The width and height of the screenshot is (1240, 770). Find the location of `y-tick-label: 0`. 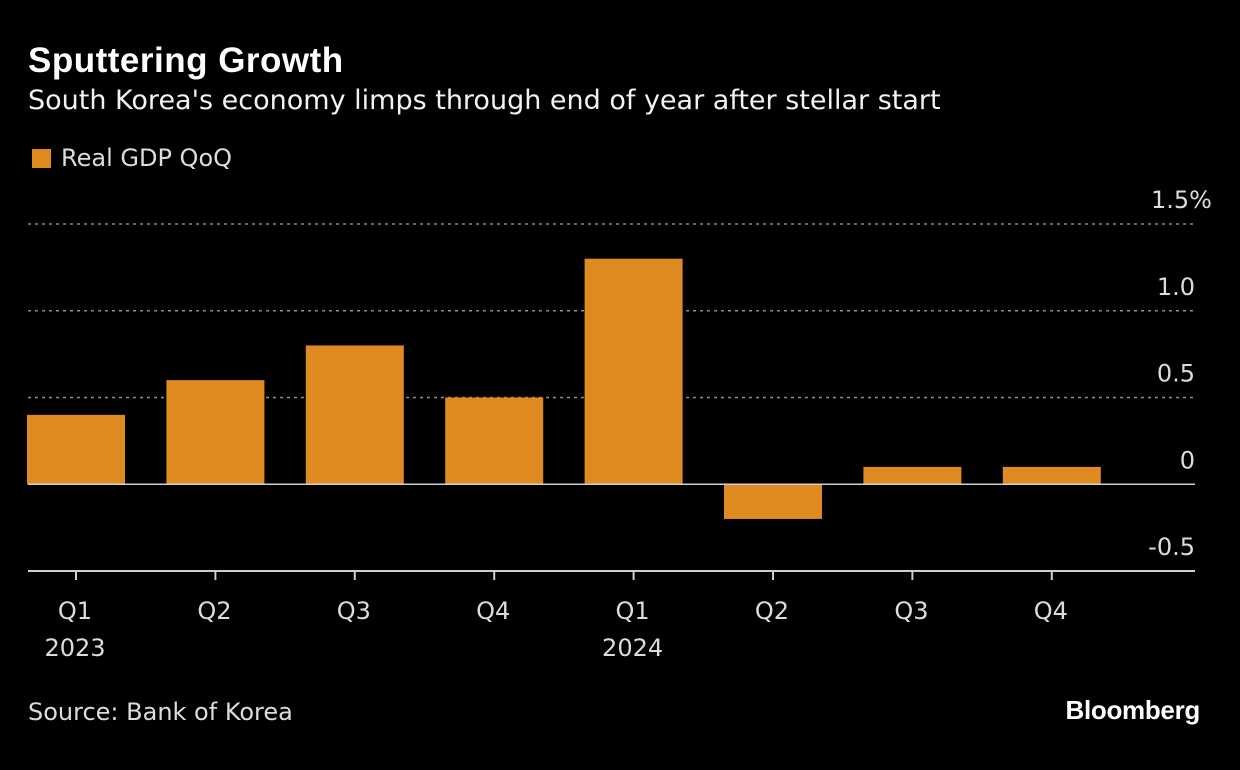

y-tick-label: 0 is located at coordinates (1187, 460).